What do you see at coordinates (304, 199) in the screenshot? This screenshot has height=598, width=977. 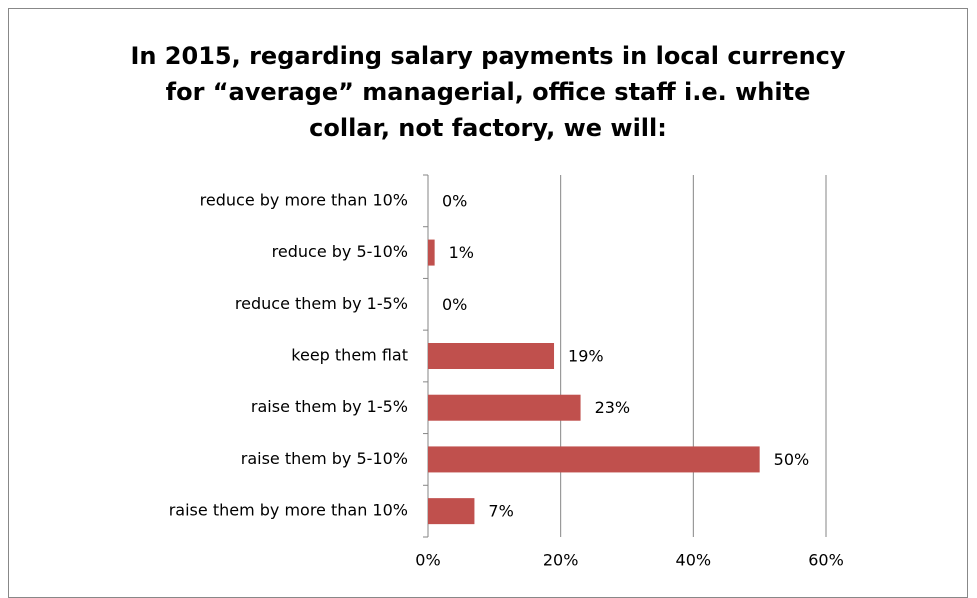 I see `y-tick-label: reduce by more than 10%` at bounding box center [304, 199].